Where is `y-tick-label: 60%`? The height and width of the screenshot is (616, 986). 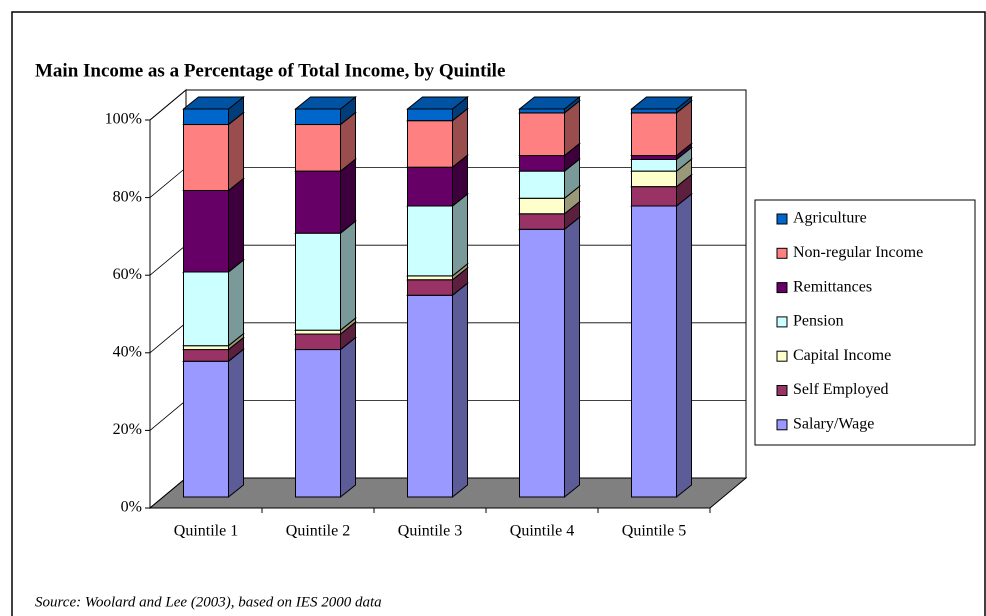 y-tick-label: 60% is located at coordinates (127, 274).